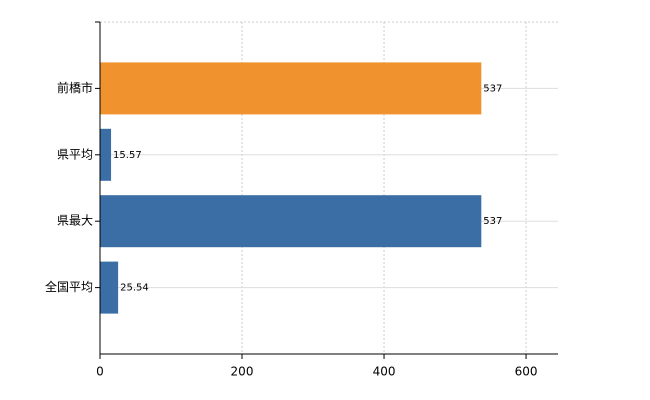 The height and width of the screenshot is (400, 650). Describe the element at coordinates (75, 154) in the screenshot. I see `y-tick-label: 県平均` at that location.